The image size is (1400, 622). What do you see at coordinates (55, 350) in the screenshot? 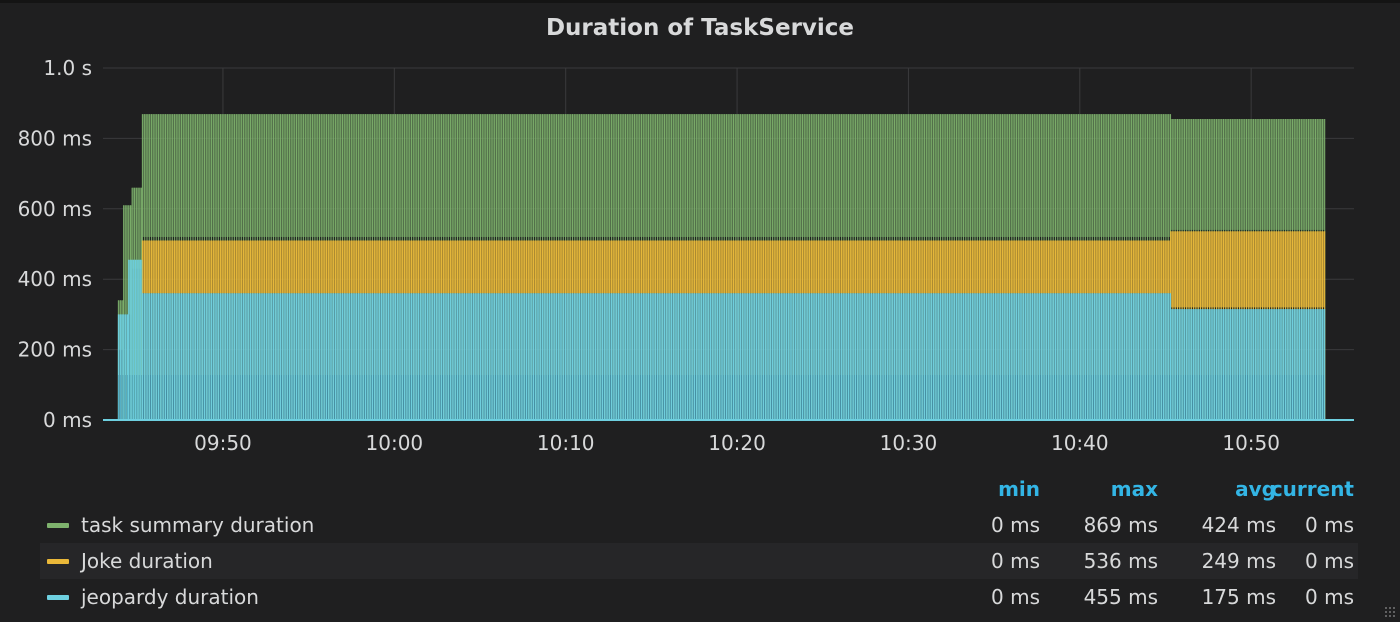
I see `y-tick-label: 200 ms` at bounding box center [55, 350].